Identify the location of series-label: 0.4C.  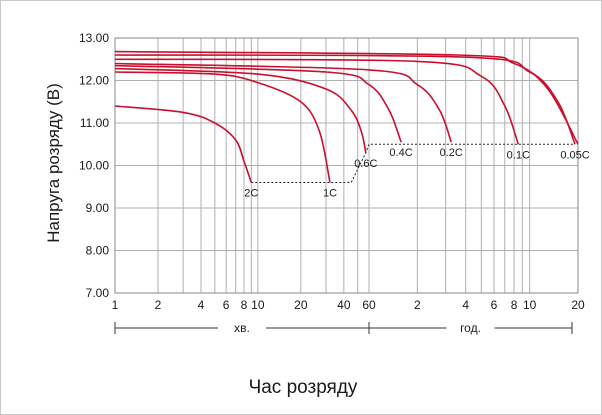
(400, 153).